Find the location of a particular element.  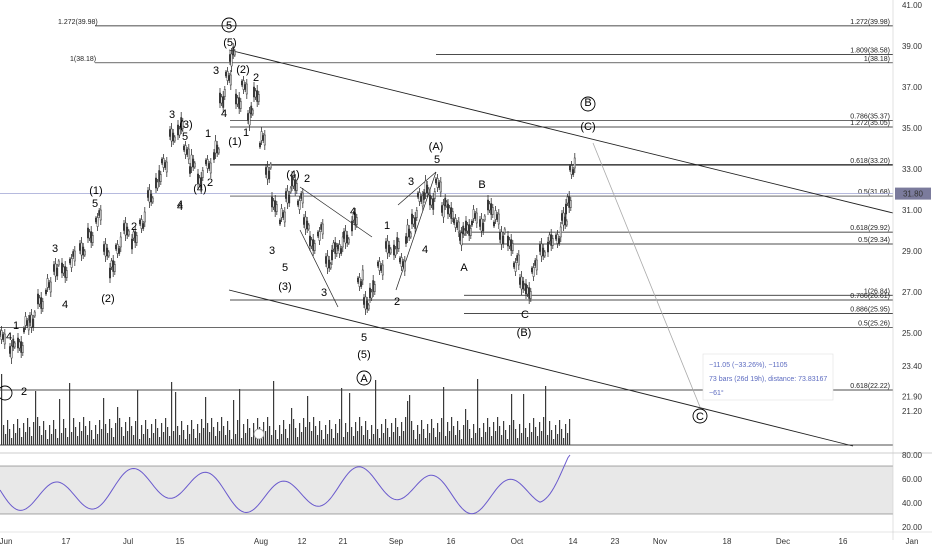

wave-label: B is located at coordinates (587, 103).